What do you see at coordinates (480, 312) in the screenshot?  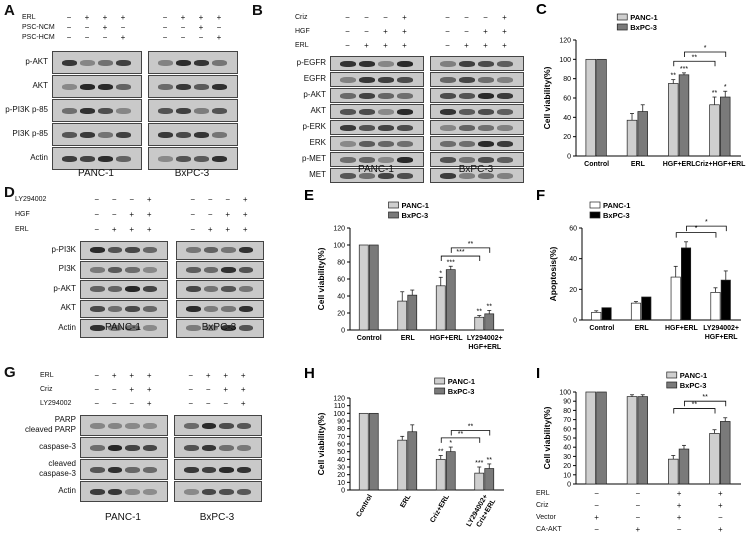 I see `significance-mark: **` at bounding box center [480, 312].